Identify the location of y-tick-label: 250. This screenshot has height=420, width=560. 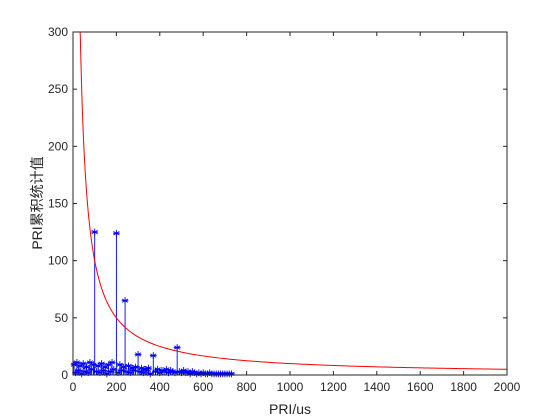
(58, 89).